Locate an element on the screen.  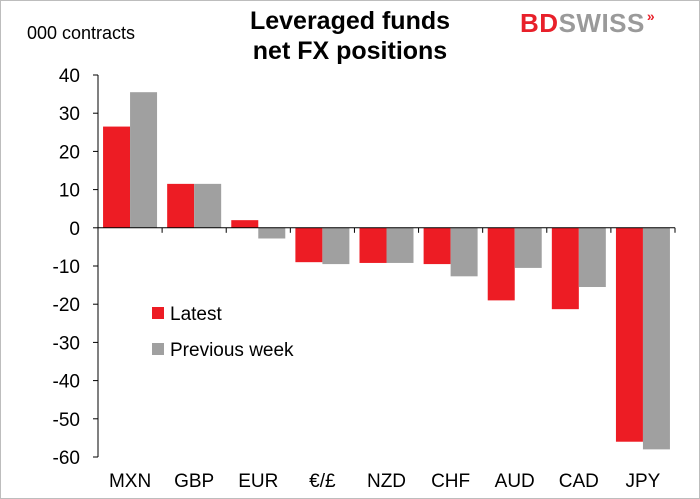
y-tick-label-2: 20 is located at coordinates (69, 152).